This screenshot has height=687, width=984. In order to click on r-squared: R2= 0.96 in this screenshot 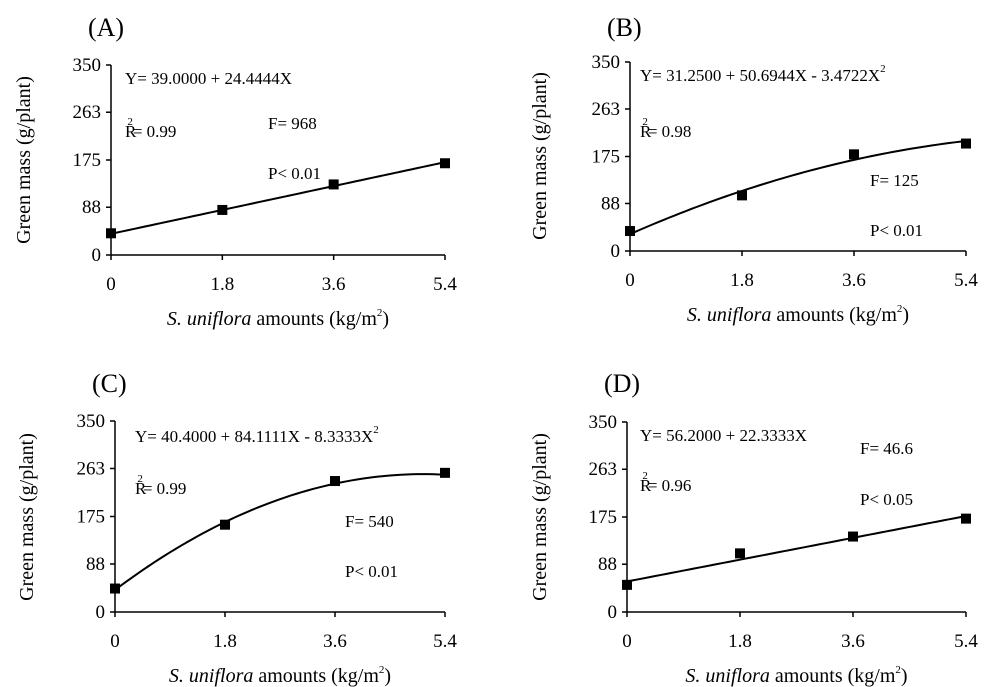, I will do `click(665, 482)`.